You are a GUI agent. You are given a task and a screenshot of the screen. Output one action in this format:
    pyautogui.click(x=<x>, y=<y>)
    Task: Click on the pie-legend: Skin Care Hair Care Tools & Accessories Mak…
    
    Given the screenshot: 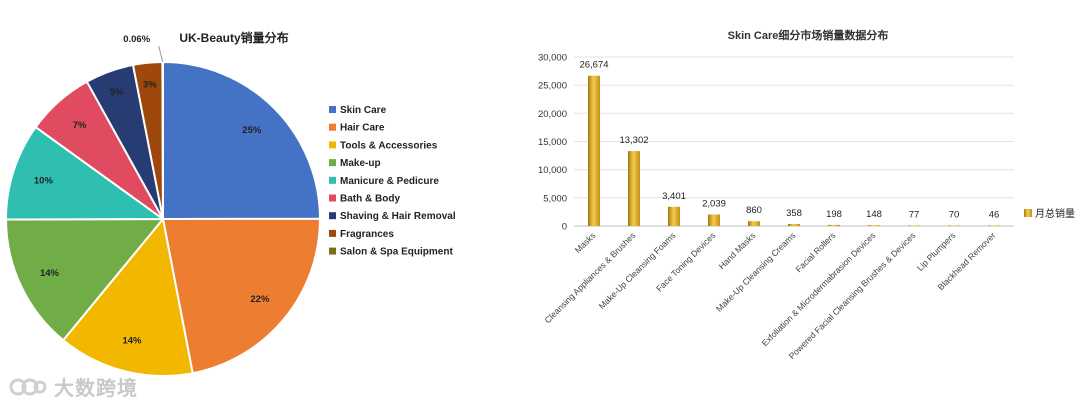 What is the action you would take?
    pyautogui.click(x=392, y=181)
    